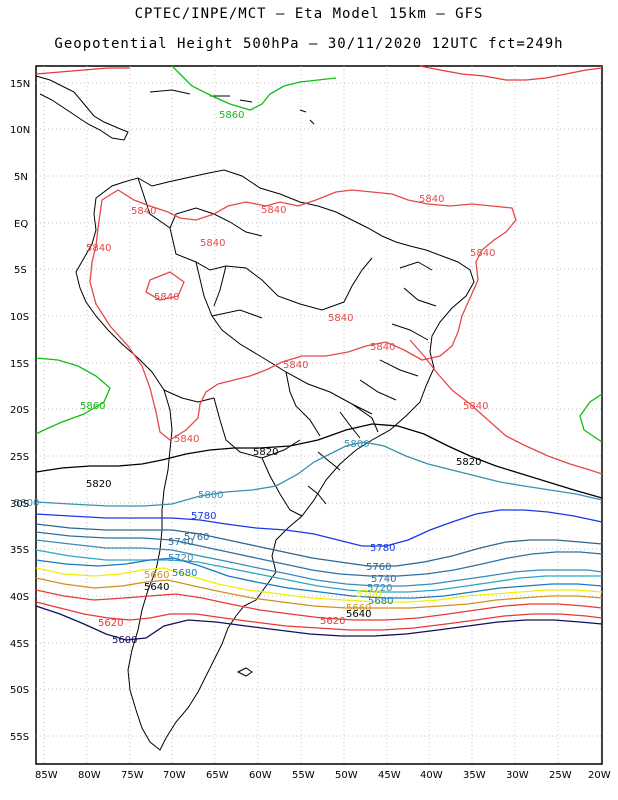  I want to click on lat-label: 25S, so click(19, 457).